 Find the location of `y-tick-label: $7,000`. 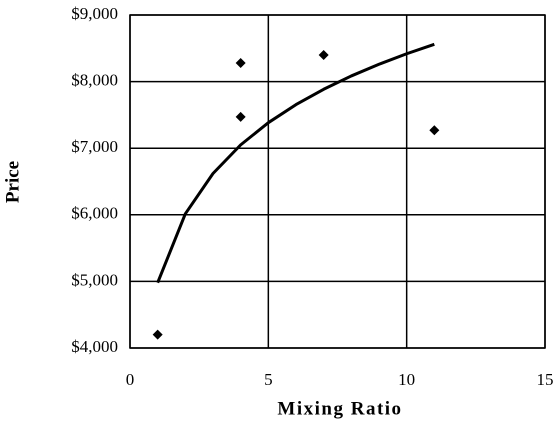

y-tick-label: $7,000 is located at coordinates (94, 146).